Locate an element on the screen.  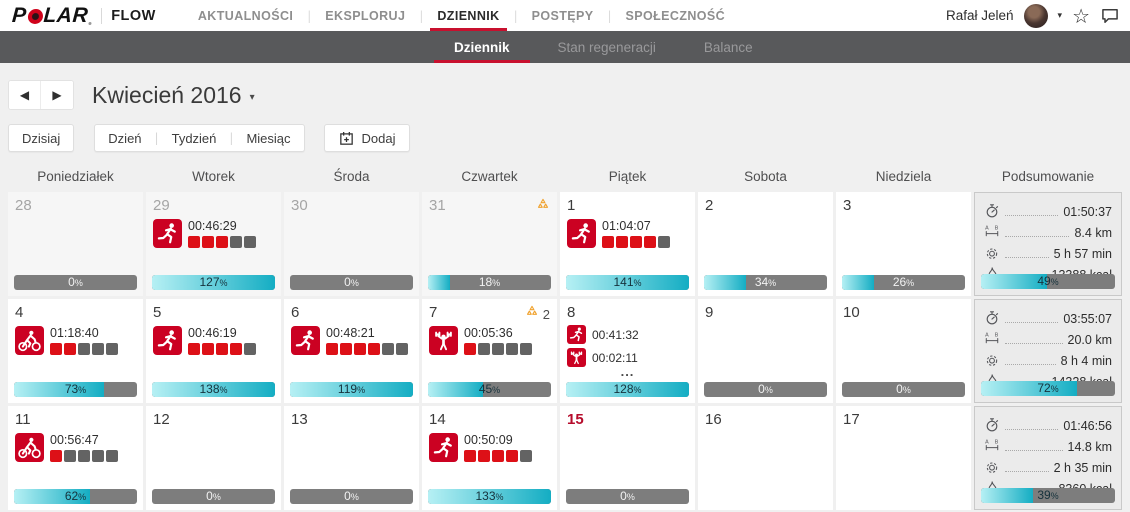
progress-percent-label: 127% is located at coordinates (213, 282).